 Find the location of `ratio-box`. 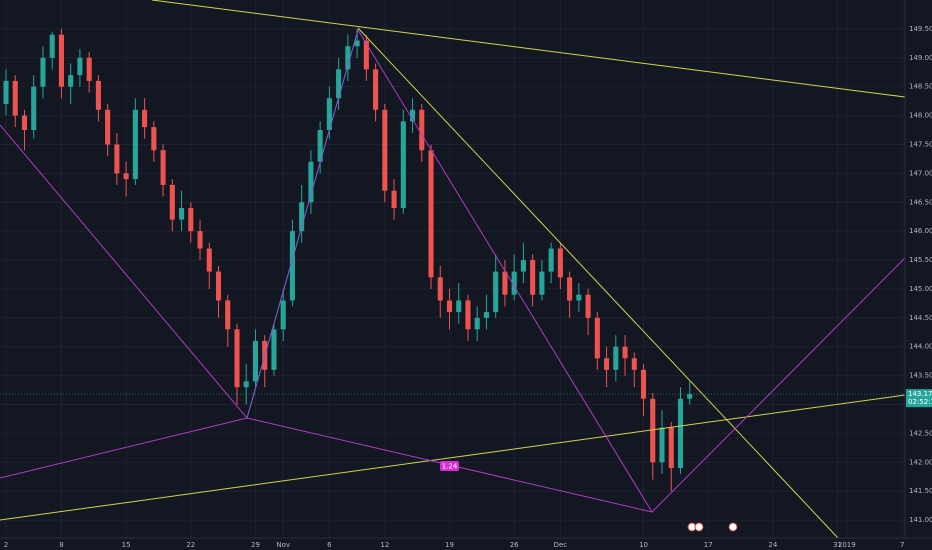

ratio-box is located at coordinates (449, 466).